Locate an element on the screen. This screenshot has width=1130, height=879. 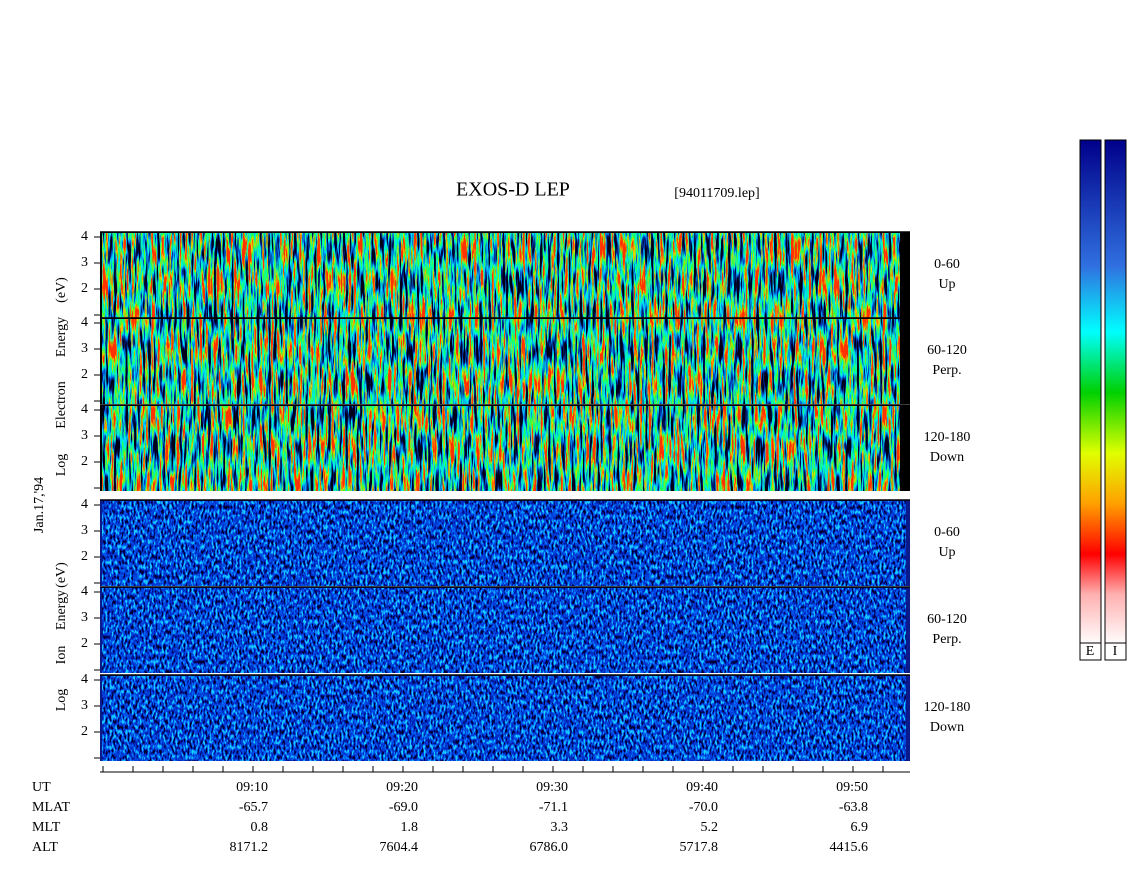
orbit-value: 09:50 is located at coordinates (852, 787).